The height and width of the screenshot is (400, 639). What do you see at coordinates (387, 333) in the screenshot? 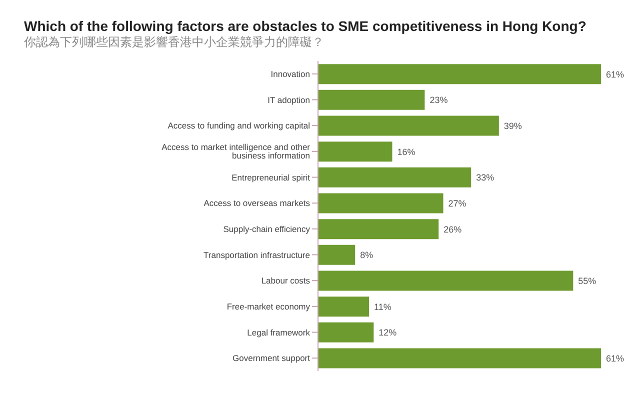
I see `data-label: 12%` at bounding box center [387, 333].